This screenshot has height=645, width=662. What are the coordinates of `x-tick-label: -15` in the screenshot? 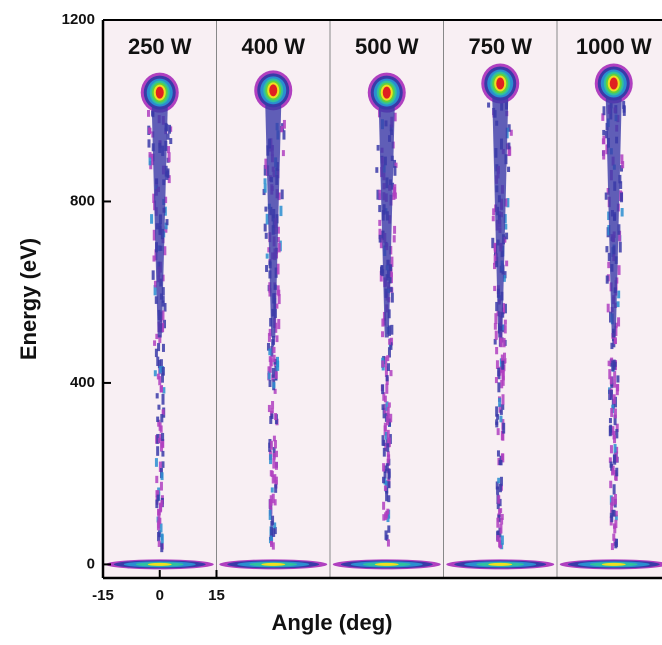 It's located at (103, 595).